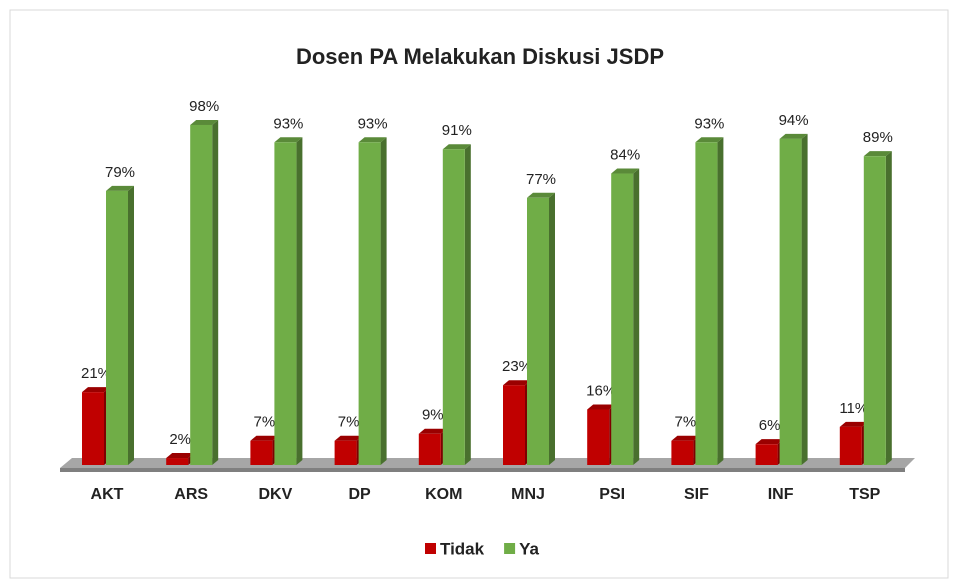 The width and height of the screenshot is (960, 581). Describe the element at coordinates (696, 494) in the screenshot. I see `x-tick-label: SIF` at that location.